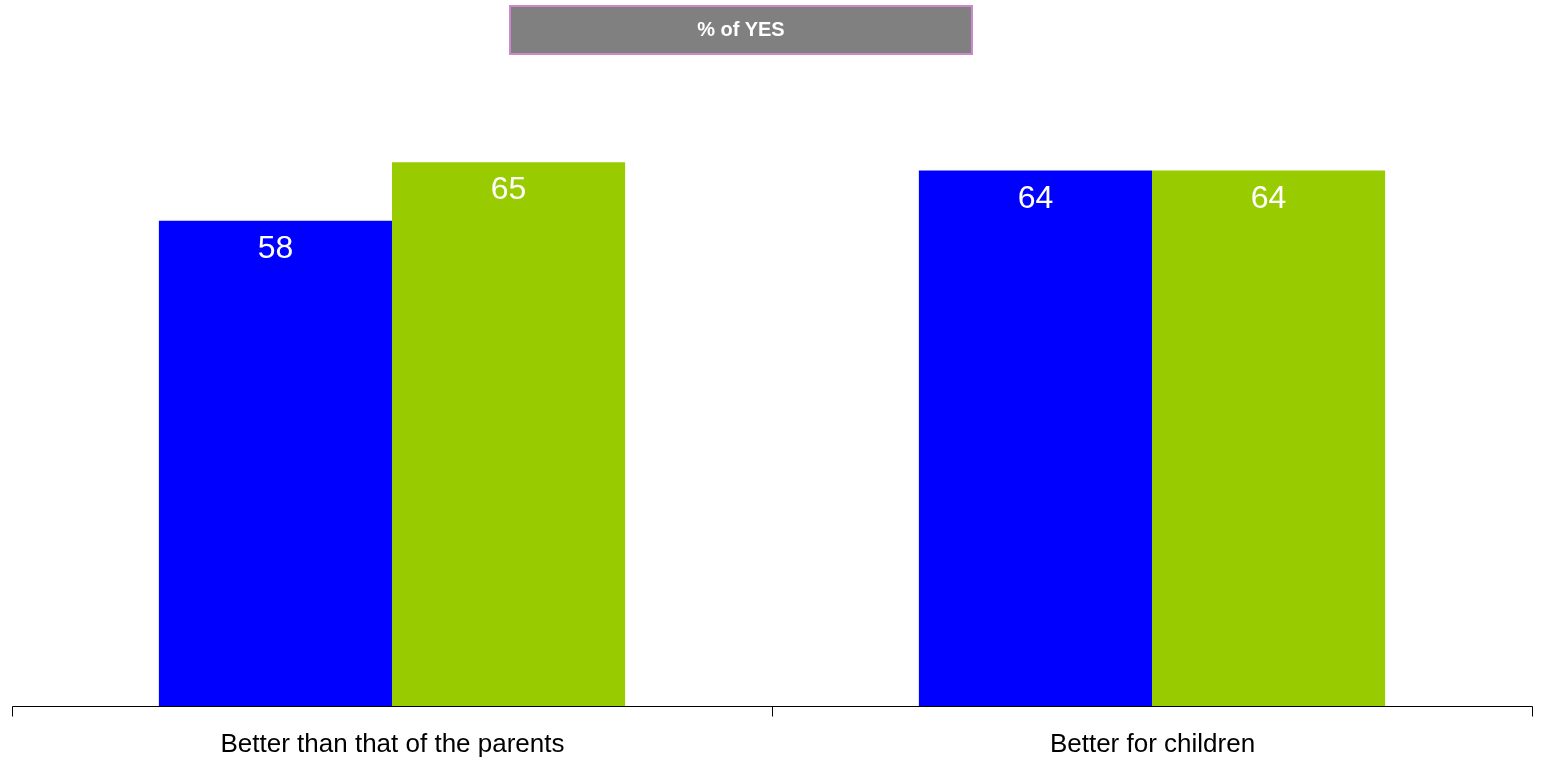 The width and height of the screenshot is (1545, 765). Describe the element at coordinates (741, 29) in the screenshot. I see `chart-title: % of YES` at that location.